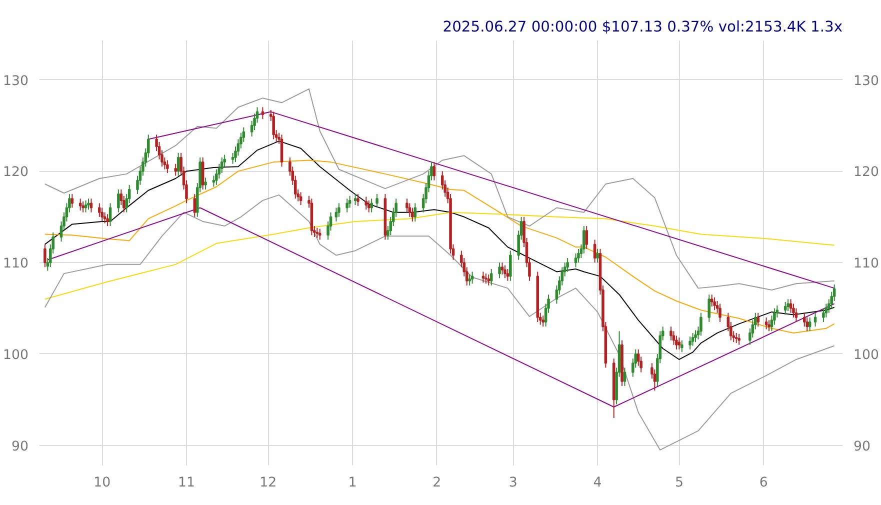 The height and width of the screenshot is (505, 881). Describe the element at coordinates (866, 81) in the screenshot. I see `y2-tick-label: 130` at that location.